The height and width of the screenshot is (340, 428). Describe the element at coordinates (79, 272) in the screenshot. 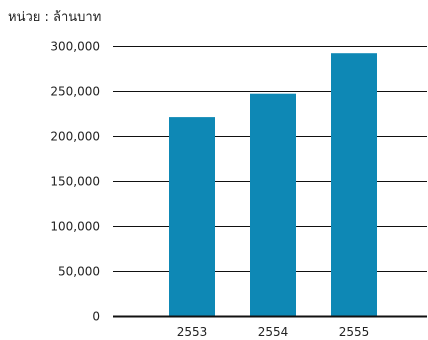

I see `y-tick-label: 50,000` at that location.